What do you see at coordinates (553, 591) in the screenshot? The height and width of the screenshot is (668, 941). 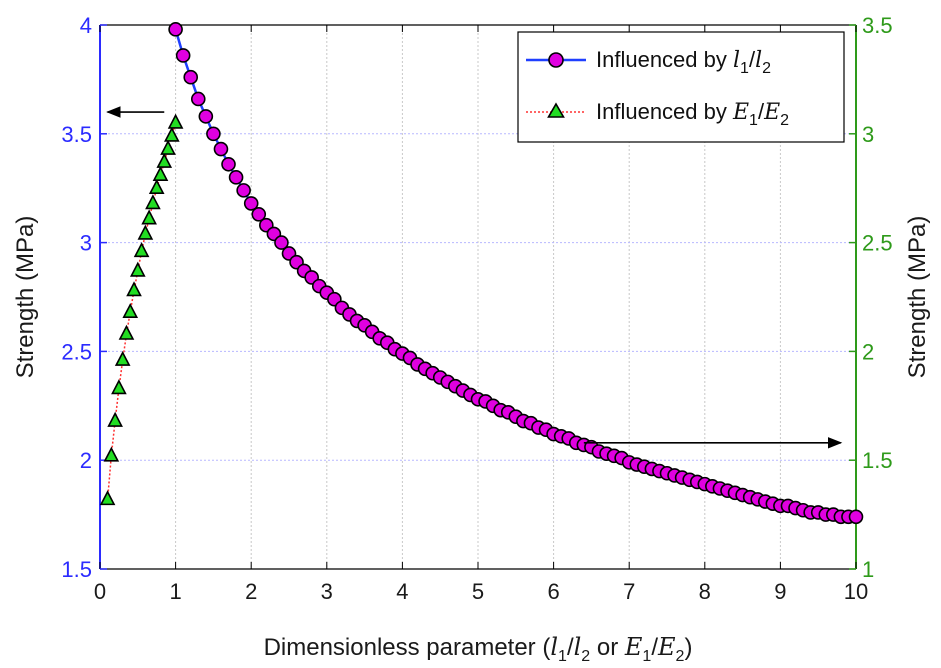 I see `x-tick-label: 6` at bounding box center [553, 591].